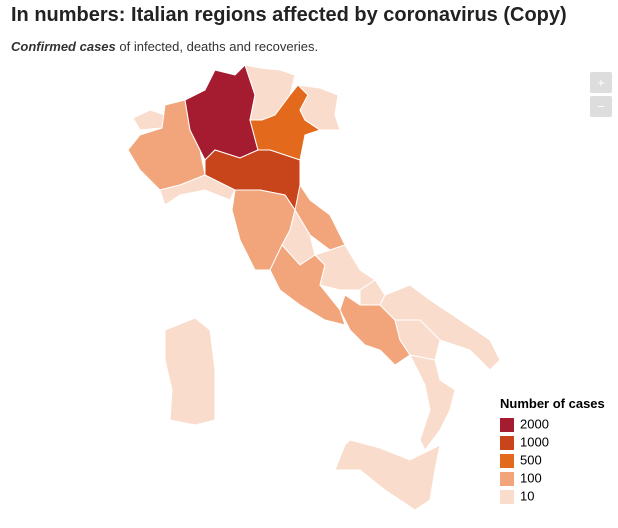 The width and height of the screenshot is (618, 528). Describe the element at coordinates (601, 106) in the screenshot. I see `zoom-out: −` at that location.